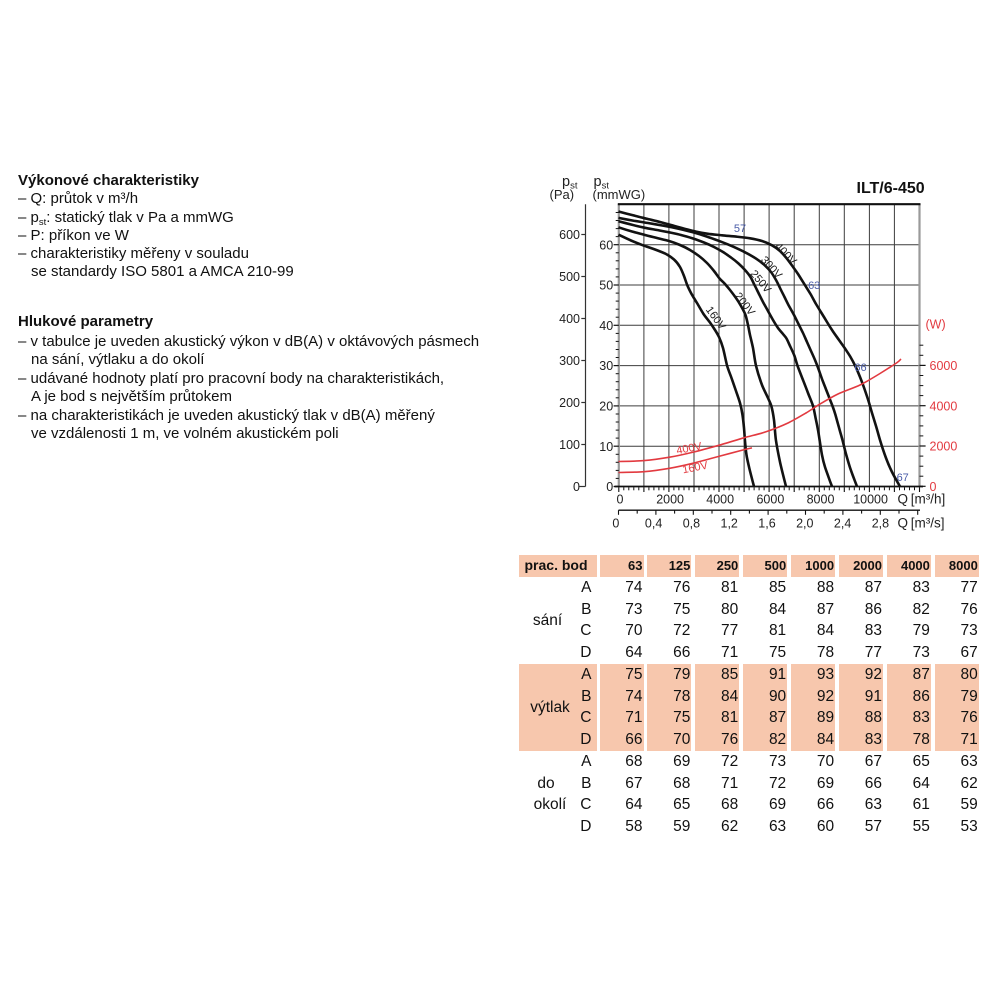  What do you see at coordinates (842, 523) in the screenshot?
I see `svg-text: 2,4` at bounding box center [842, 523].